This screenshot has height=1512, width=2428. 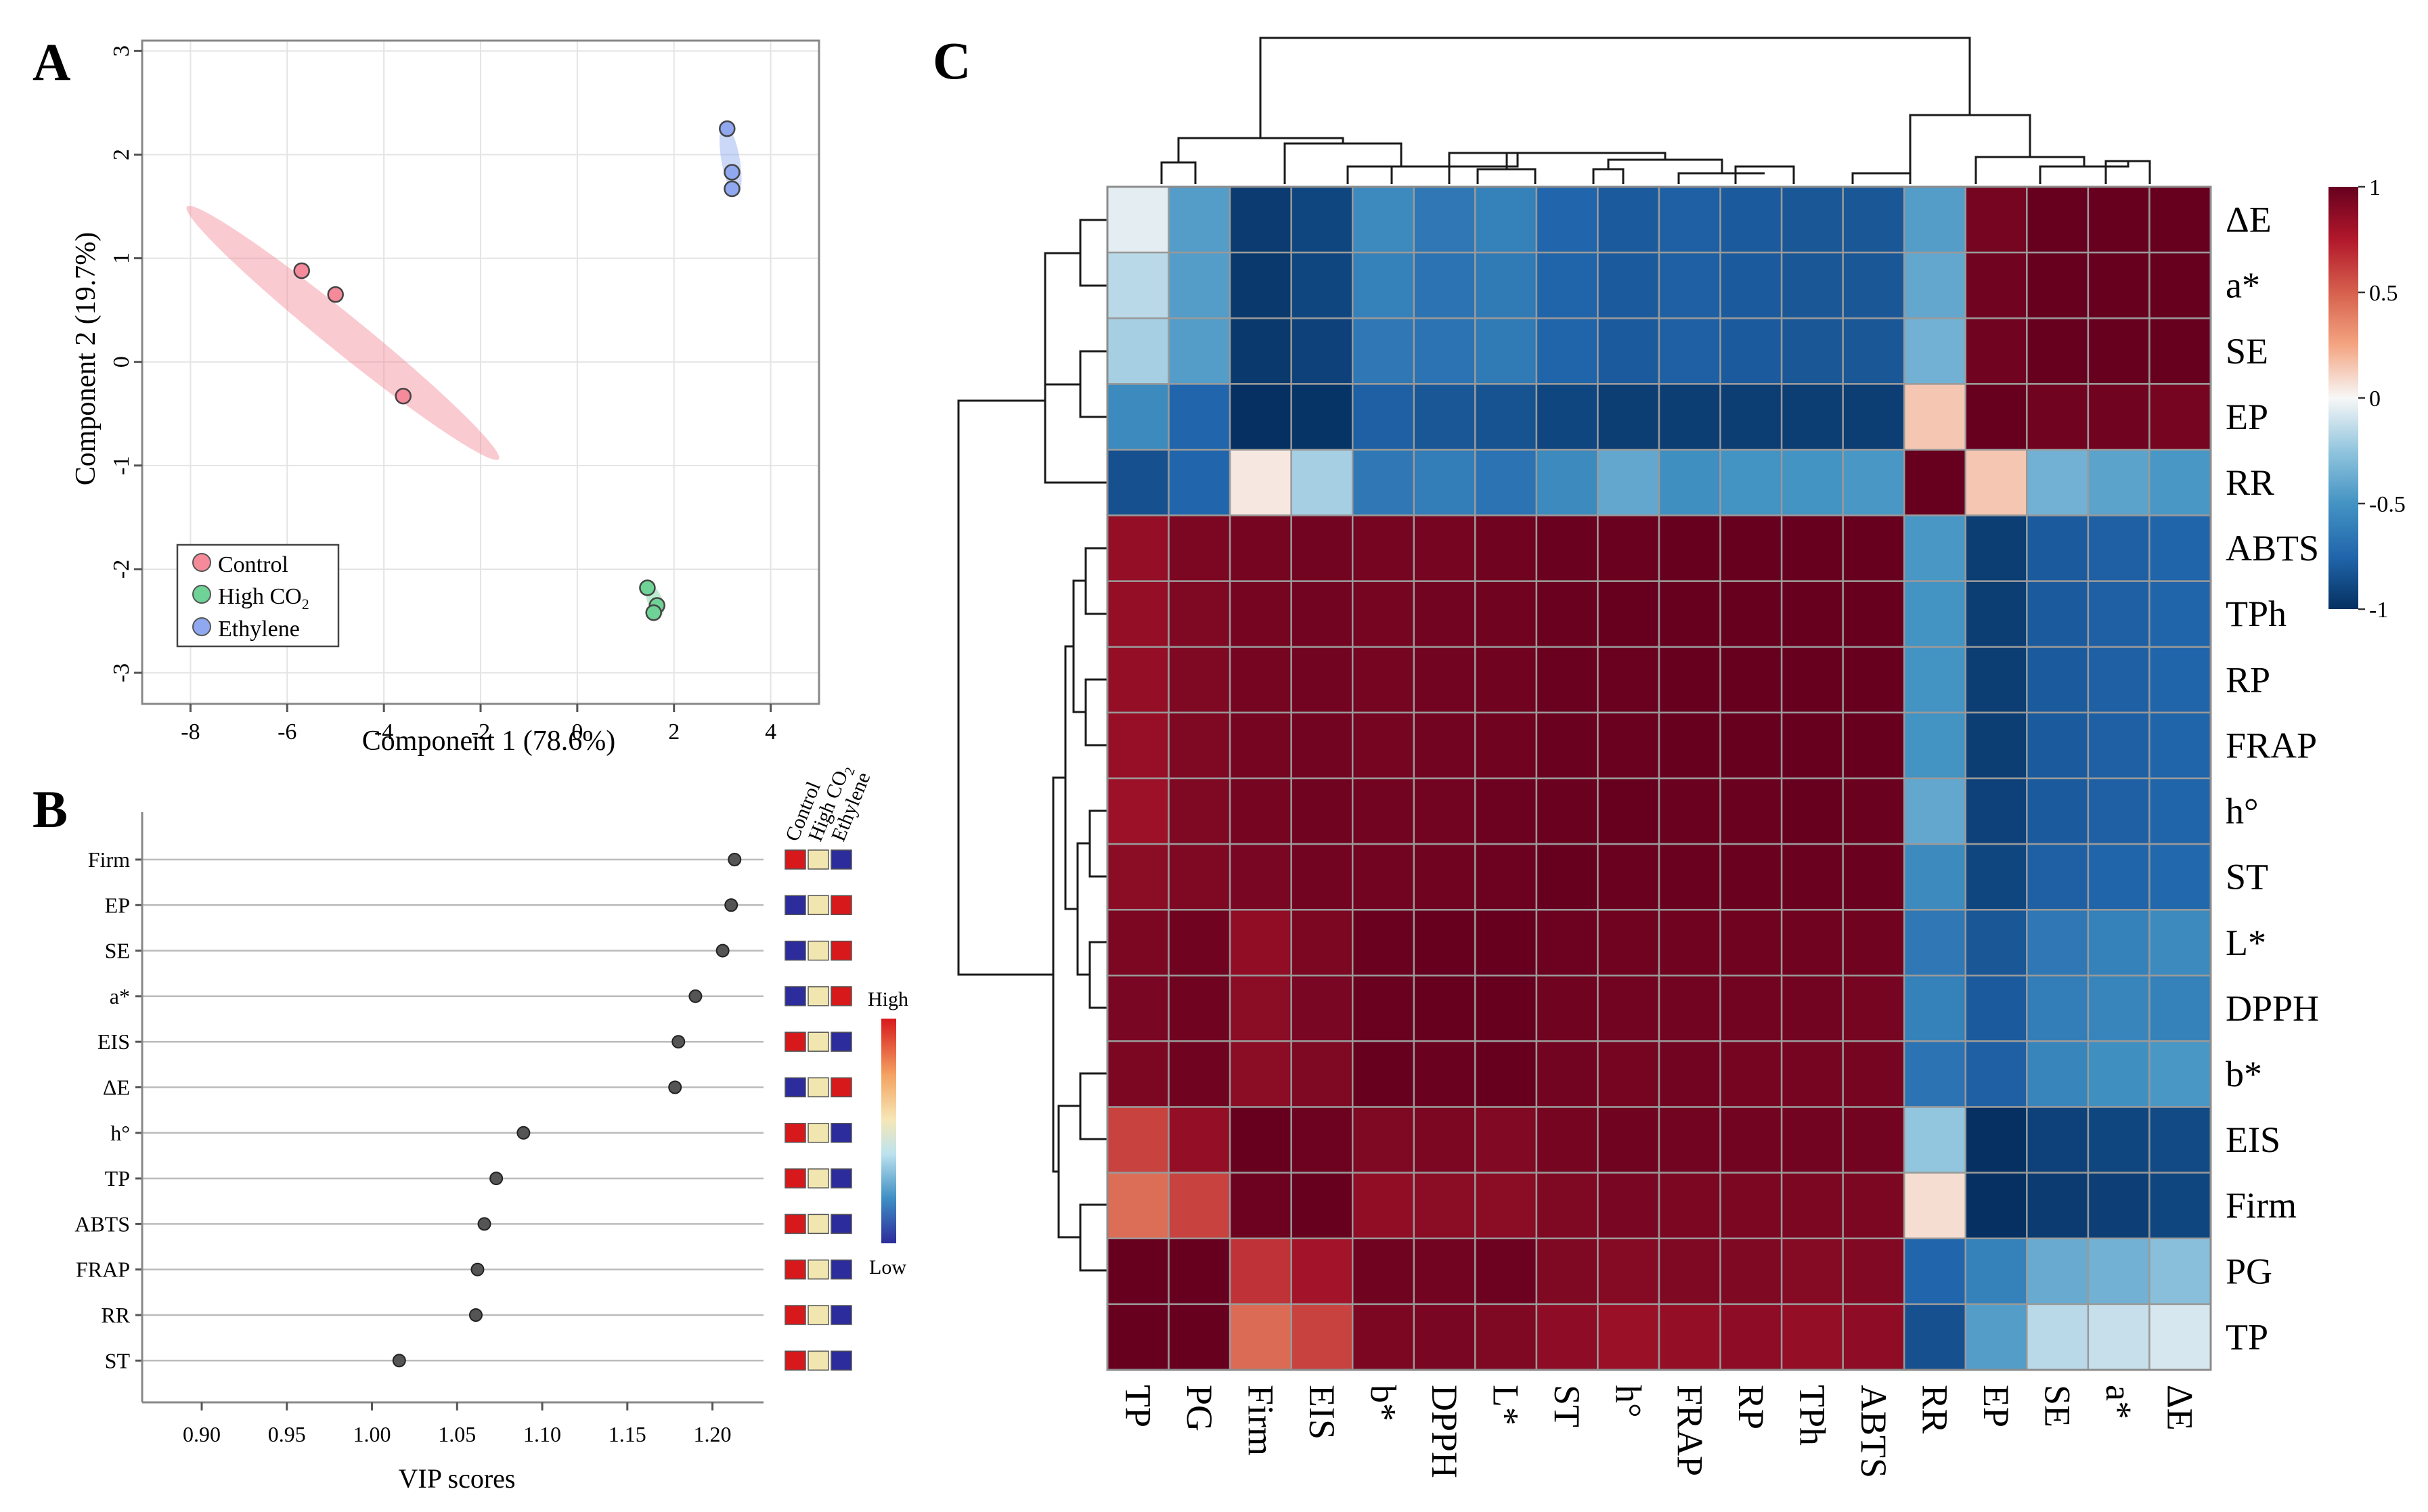 I want to click on heatmap-row-label: L*, so click(x=2246, y=942).